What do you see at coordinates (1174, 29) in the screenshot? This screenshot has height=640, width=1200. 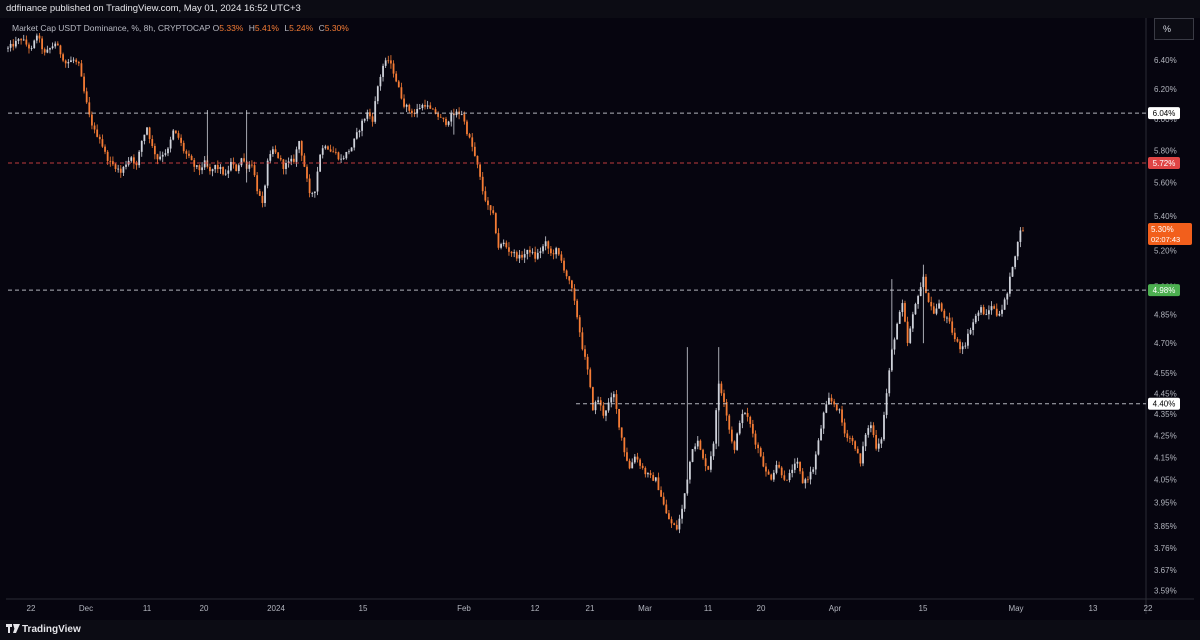 I see `unit-button: %` at bounding box center [1174, 29].